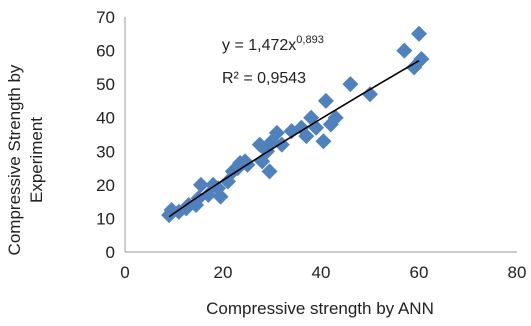  I want to click on y-axis-title-line-2: Experiment, so click(36, 160).